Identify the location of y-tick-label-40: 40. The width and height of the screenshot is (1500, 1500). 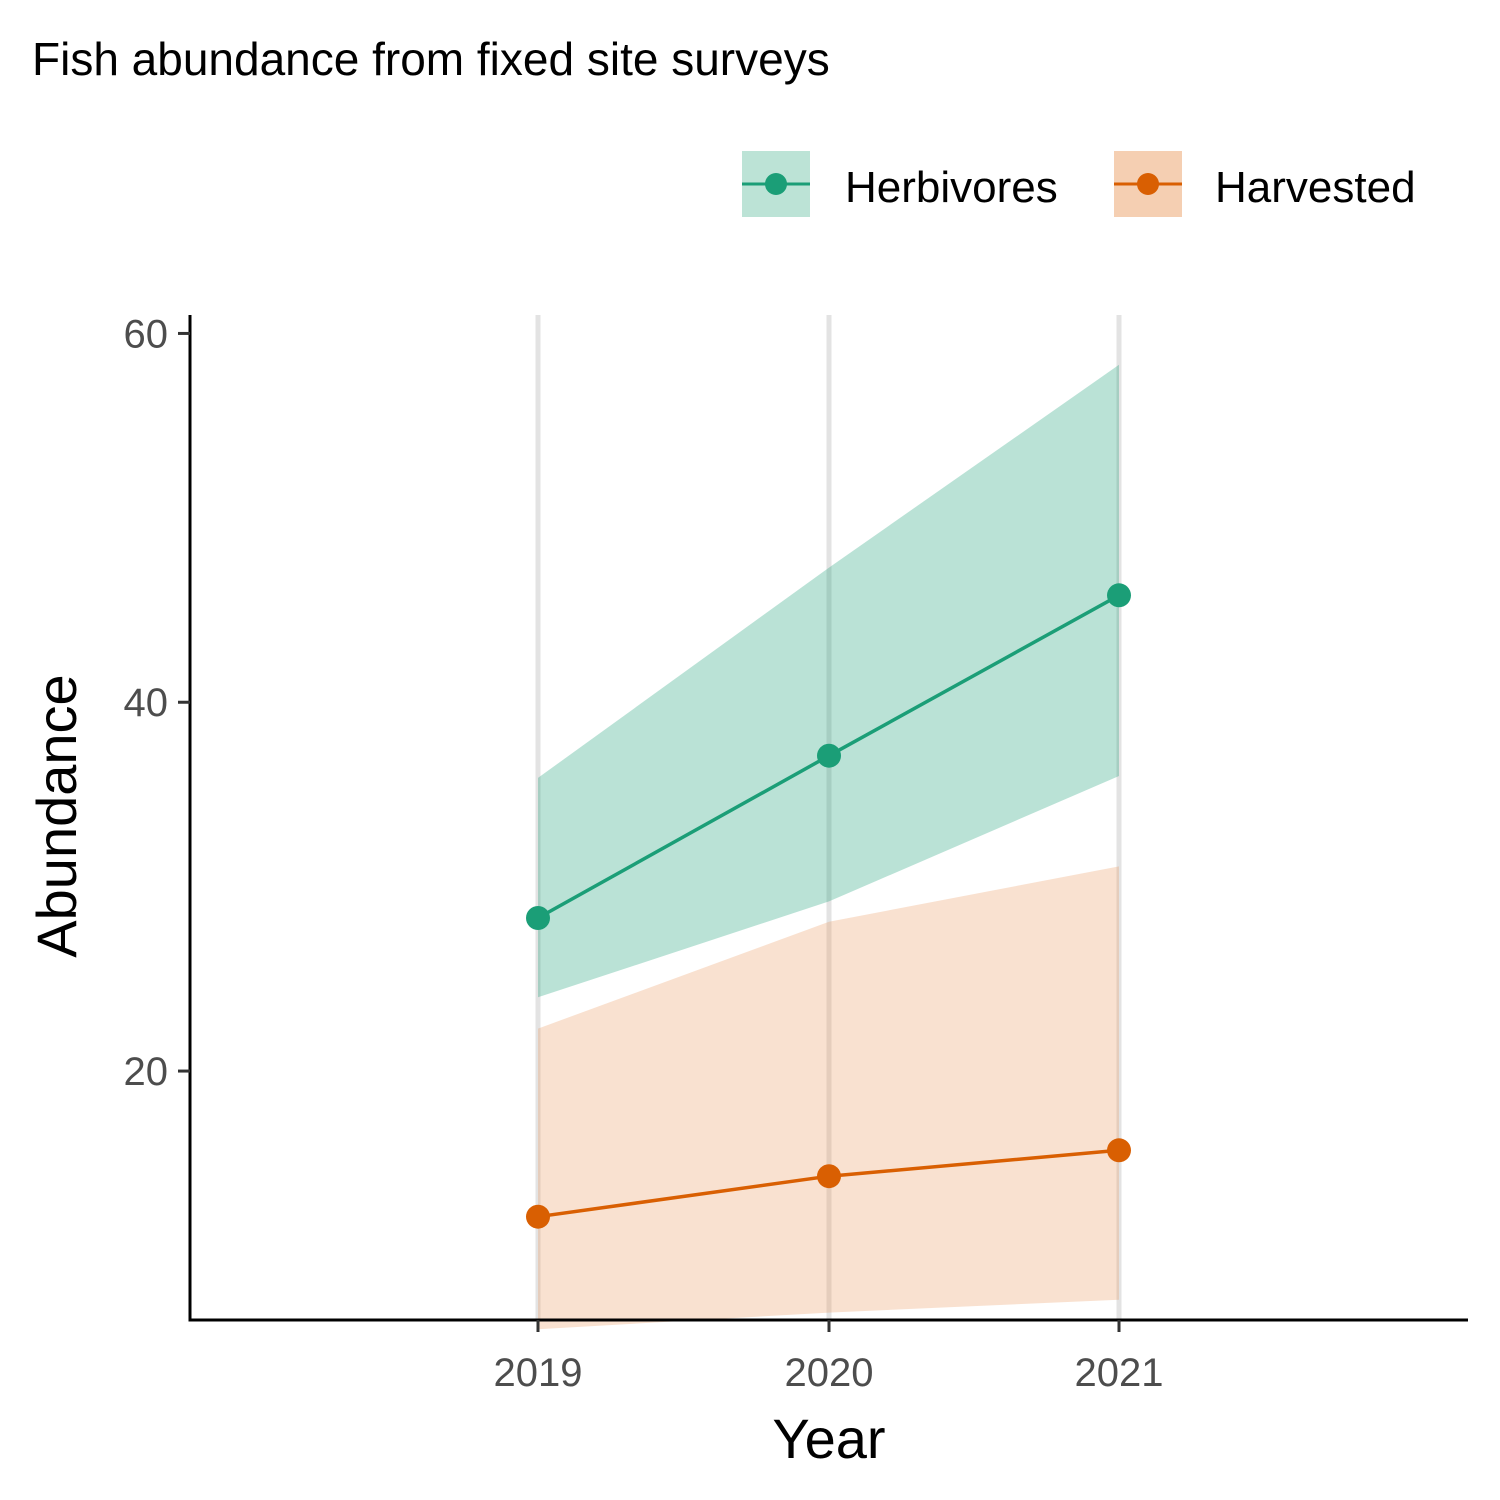
(146, 703).